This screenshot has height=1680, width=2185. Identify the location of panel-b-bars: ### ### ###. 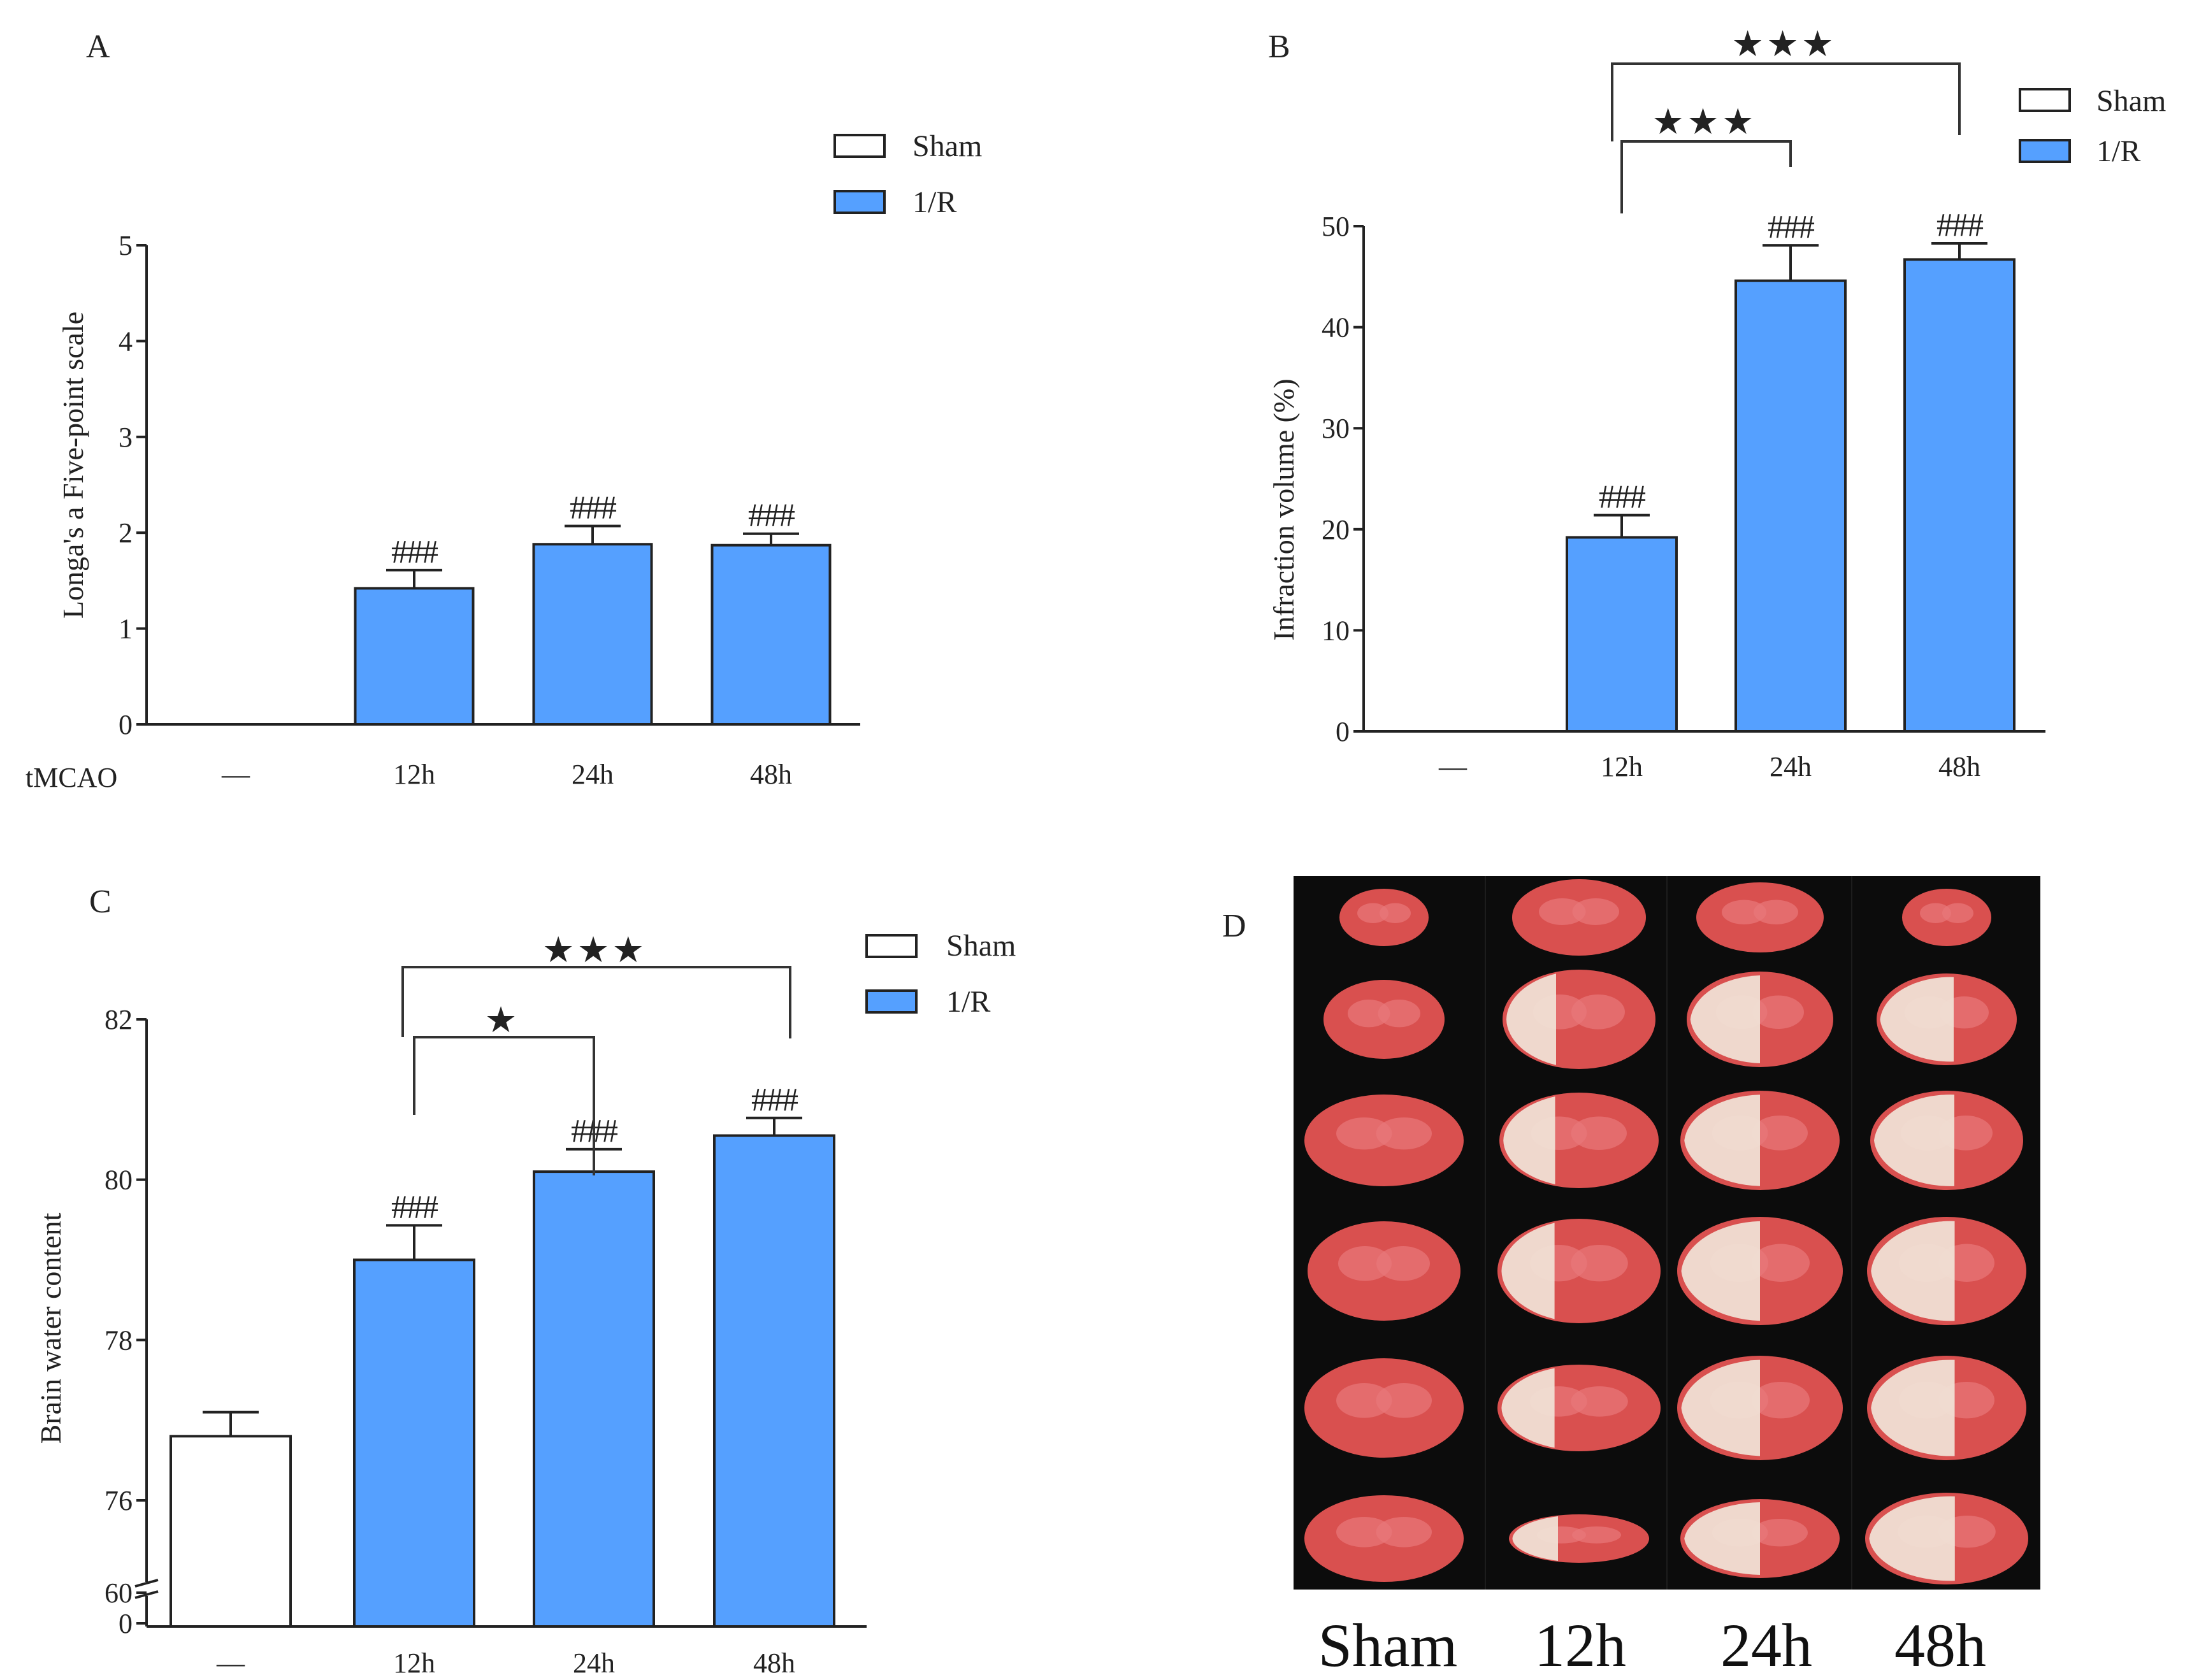
(1791, 470).